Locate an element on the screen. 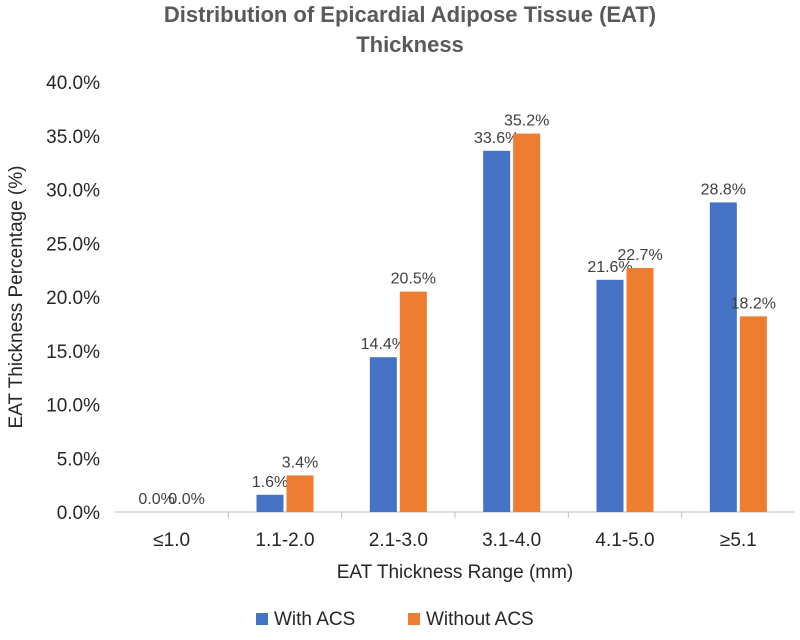  legend-swatch-without-acs is located at coordinates (414, 619).